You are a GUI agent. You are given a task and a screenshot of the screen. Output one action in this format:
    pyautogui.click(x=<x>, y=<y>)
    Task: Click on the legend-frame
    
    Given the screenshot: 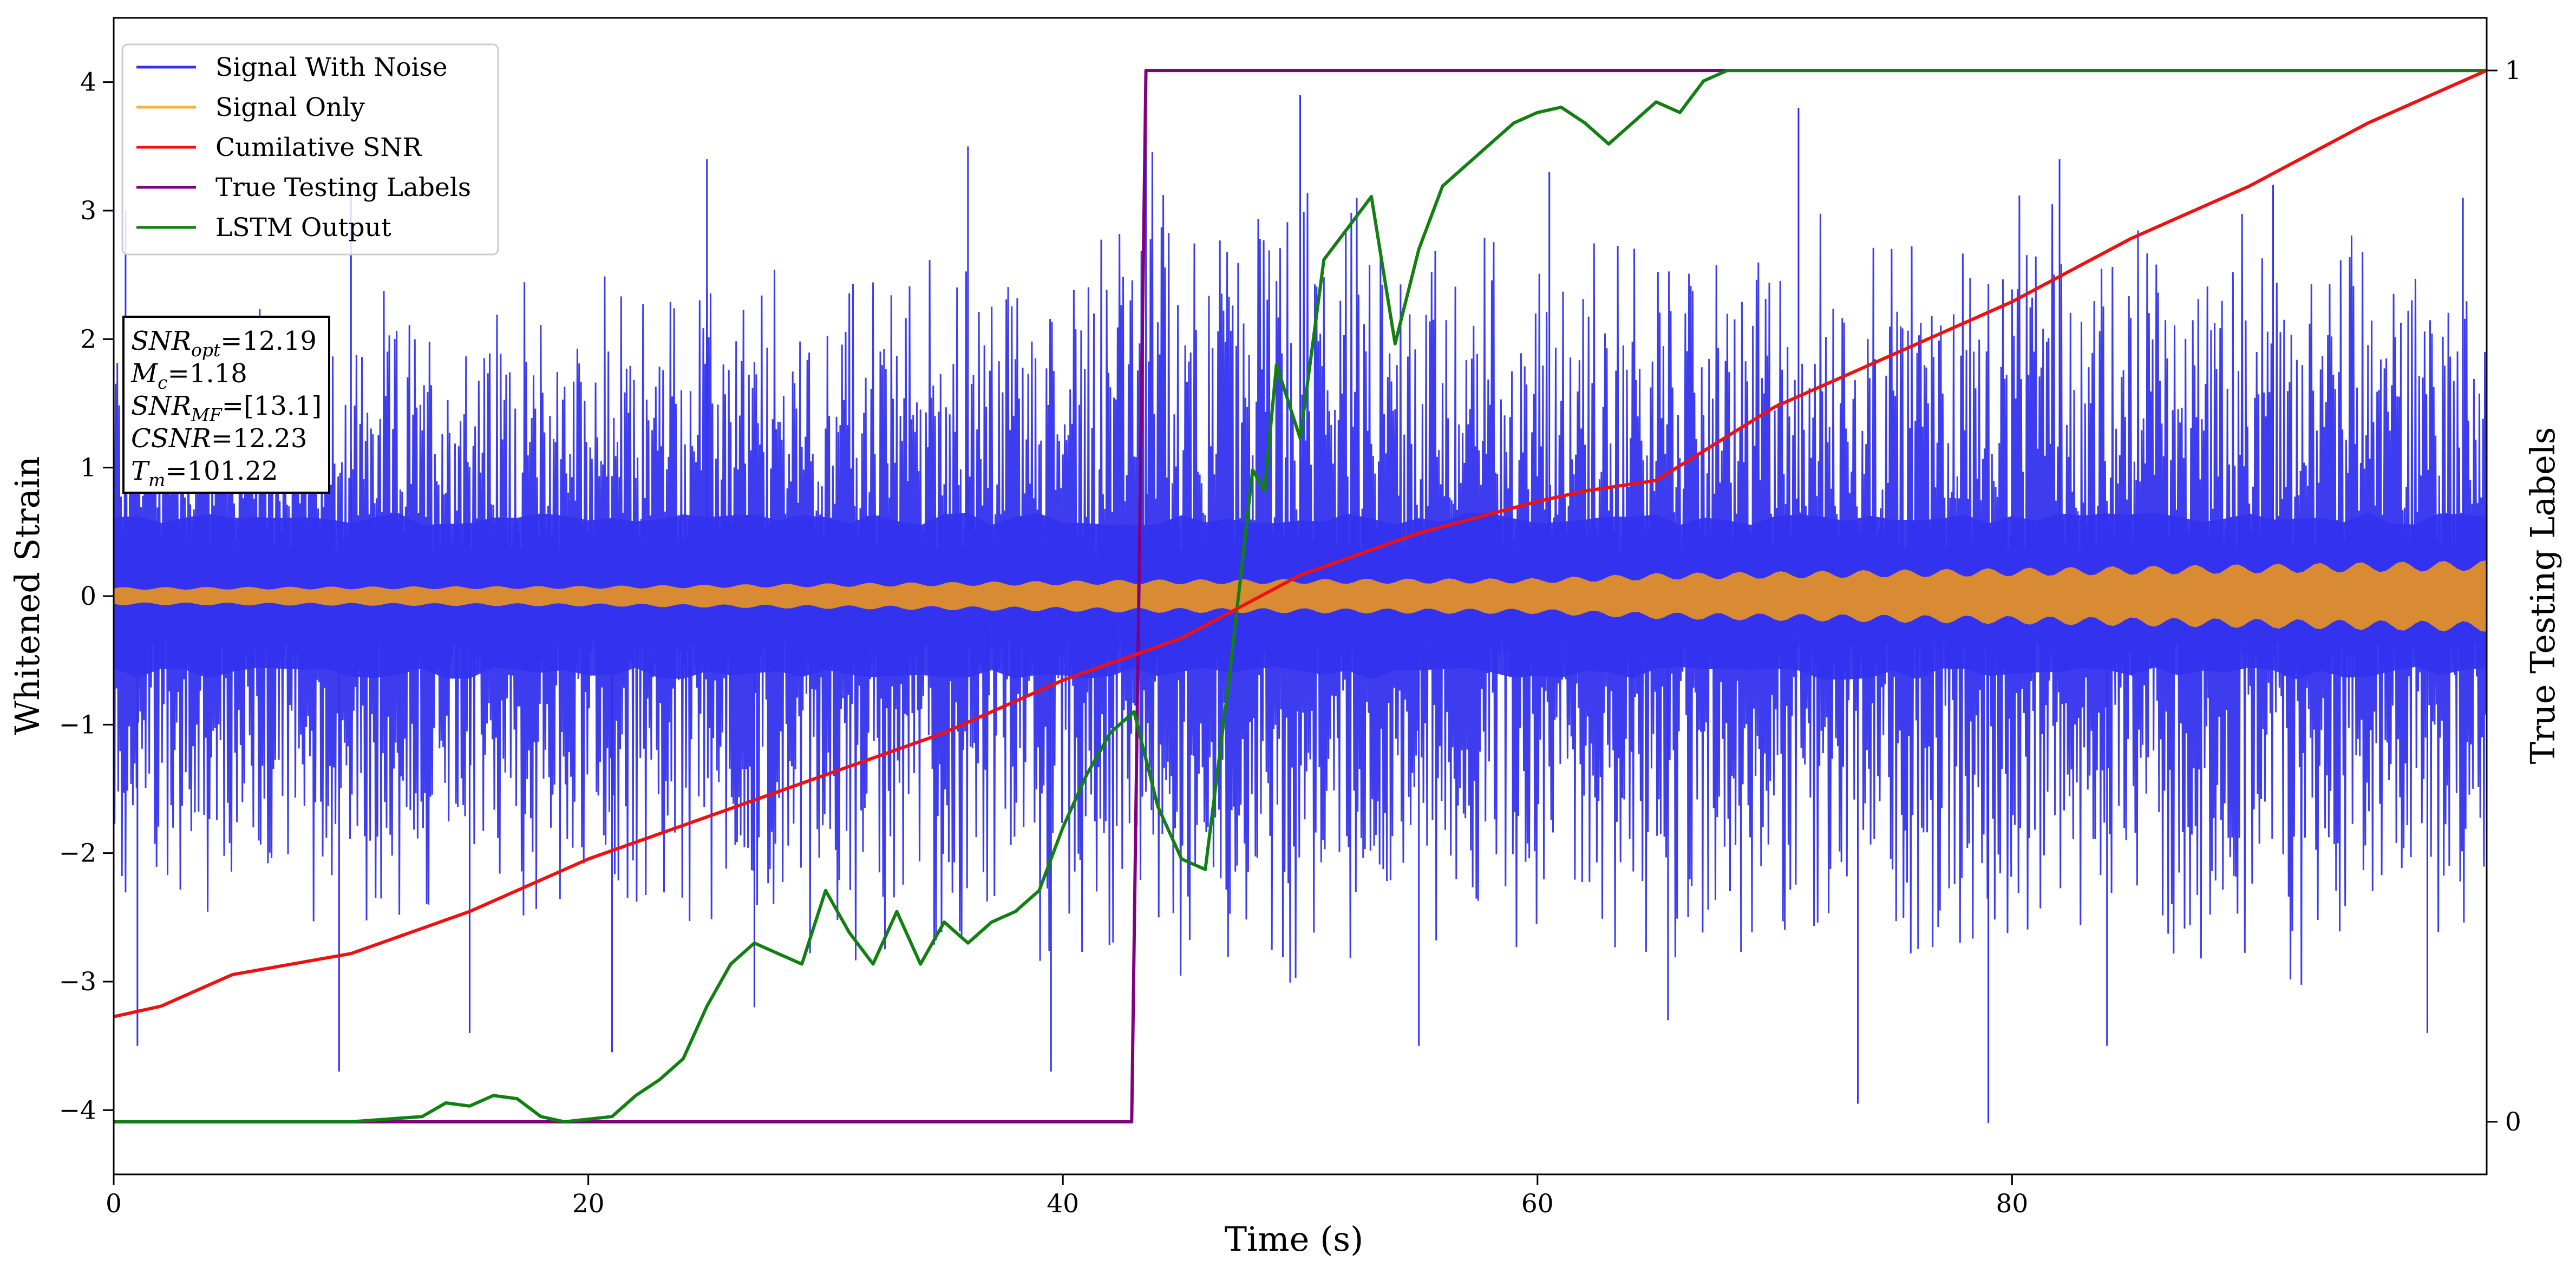 What is the action you would take?
    pyautogui.click(x=310, y=149)
    